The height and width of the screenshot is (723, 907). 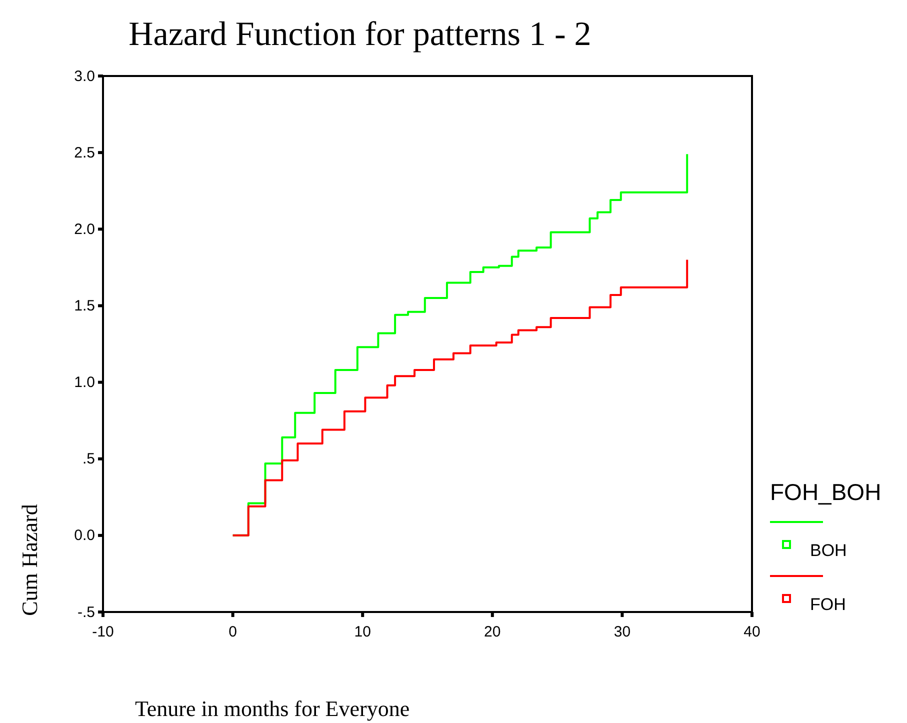 I want to click on legend-label: FOH, so click(x=828, y=604).